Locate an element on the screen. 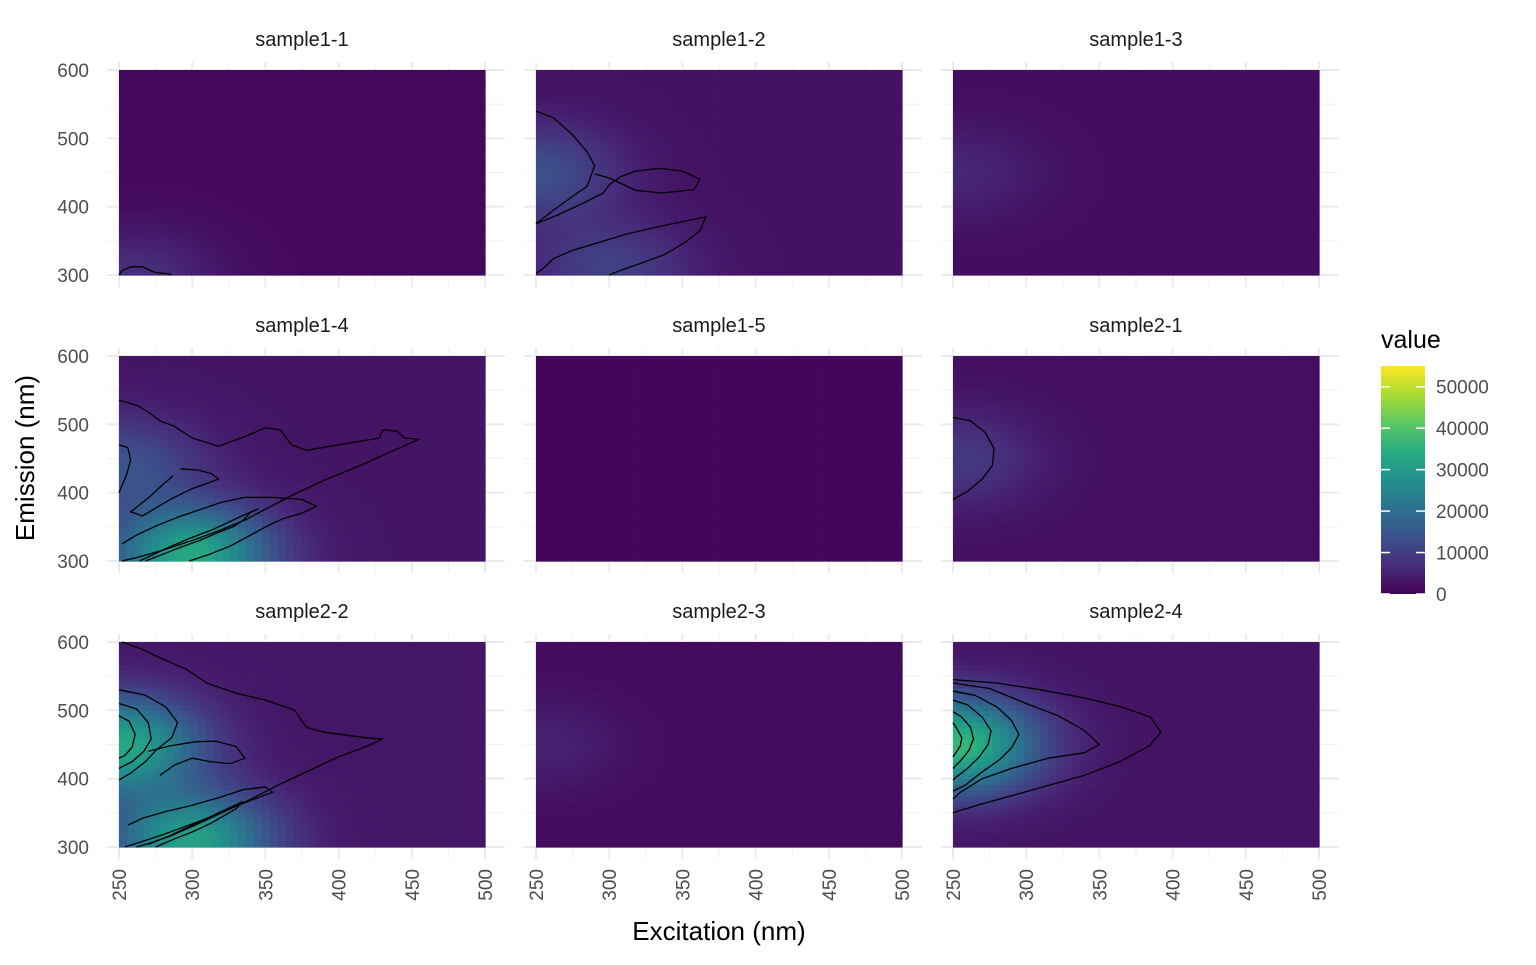 This screenshot has height=965, width=1536. facet-strip-title: sample1-2 is located at coordinates (718, 40).